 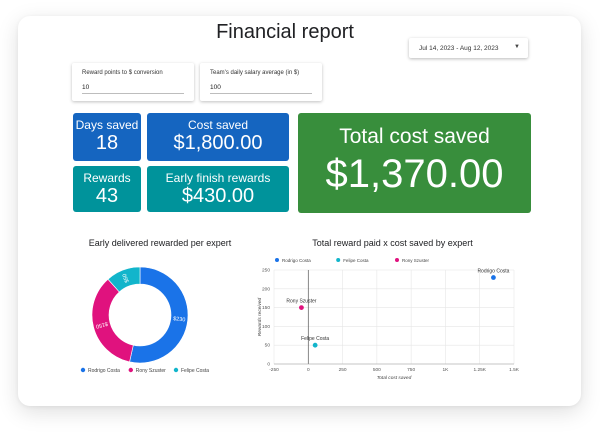 I want to click on kpi-label: Days saved, so click(x=107, y=125).